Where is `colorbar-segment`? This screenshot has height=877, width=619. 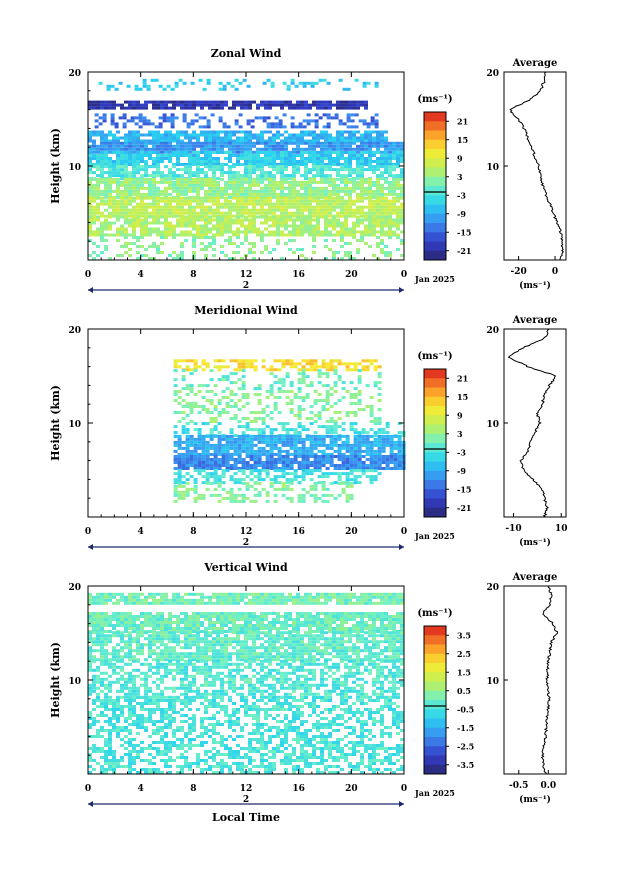
colorbar-segment is located at coordinates (435, 448).